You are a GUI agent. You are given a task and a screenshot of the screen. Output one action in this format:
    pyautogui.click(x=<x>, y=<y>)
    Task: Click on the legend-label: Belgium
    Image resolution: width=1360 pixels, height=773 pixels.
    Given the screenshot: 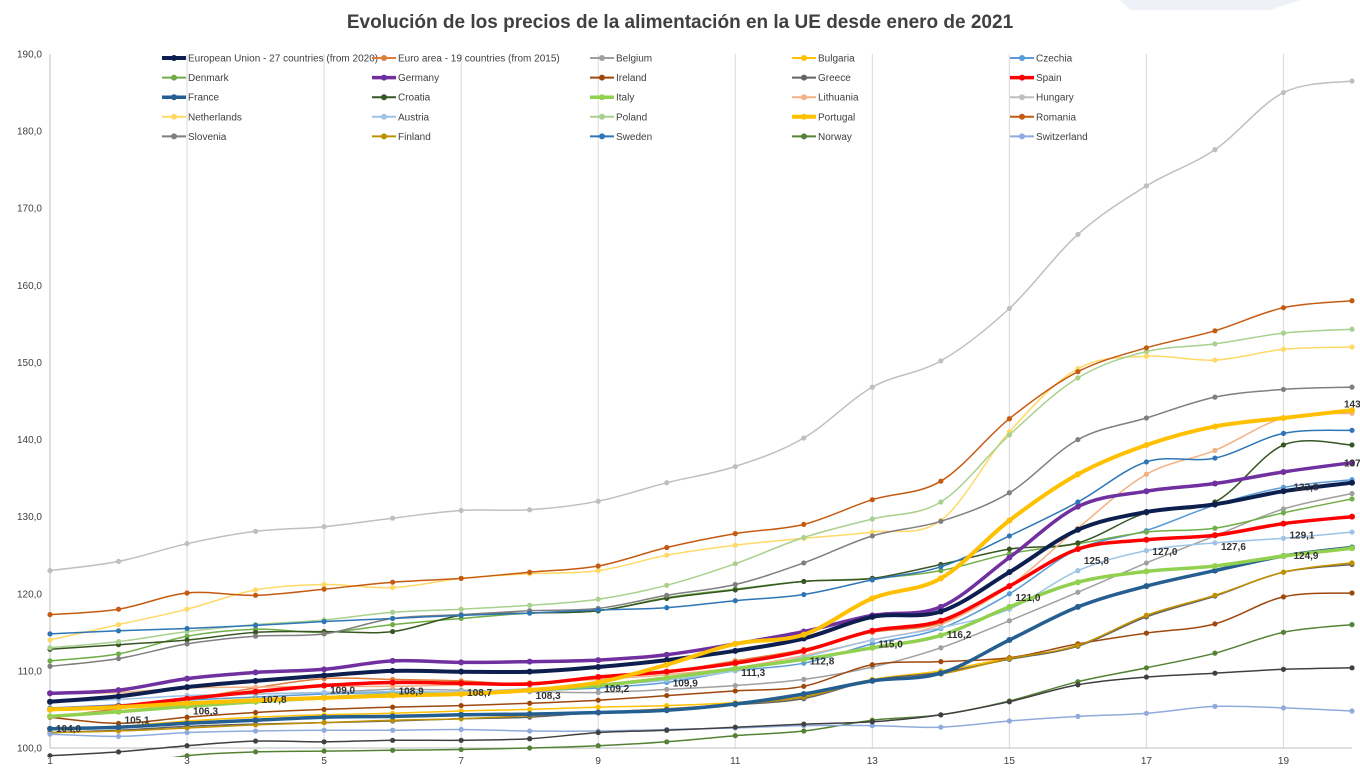 What is the action you would take?
    pyautogui.click(x=634, y=59)
    